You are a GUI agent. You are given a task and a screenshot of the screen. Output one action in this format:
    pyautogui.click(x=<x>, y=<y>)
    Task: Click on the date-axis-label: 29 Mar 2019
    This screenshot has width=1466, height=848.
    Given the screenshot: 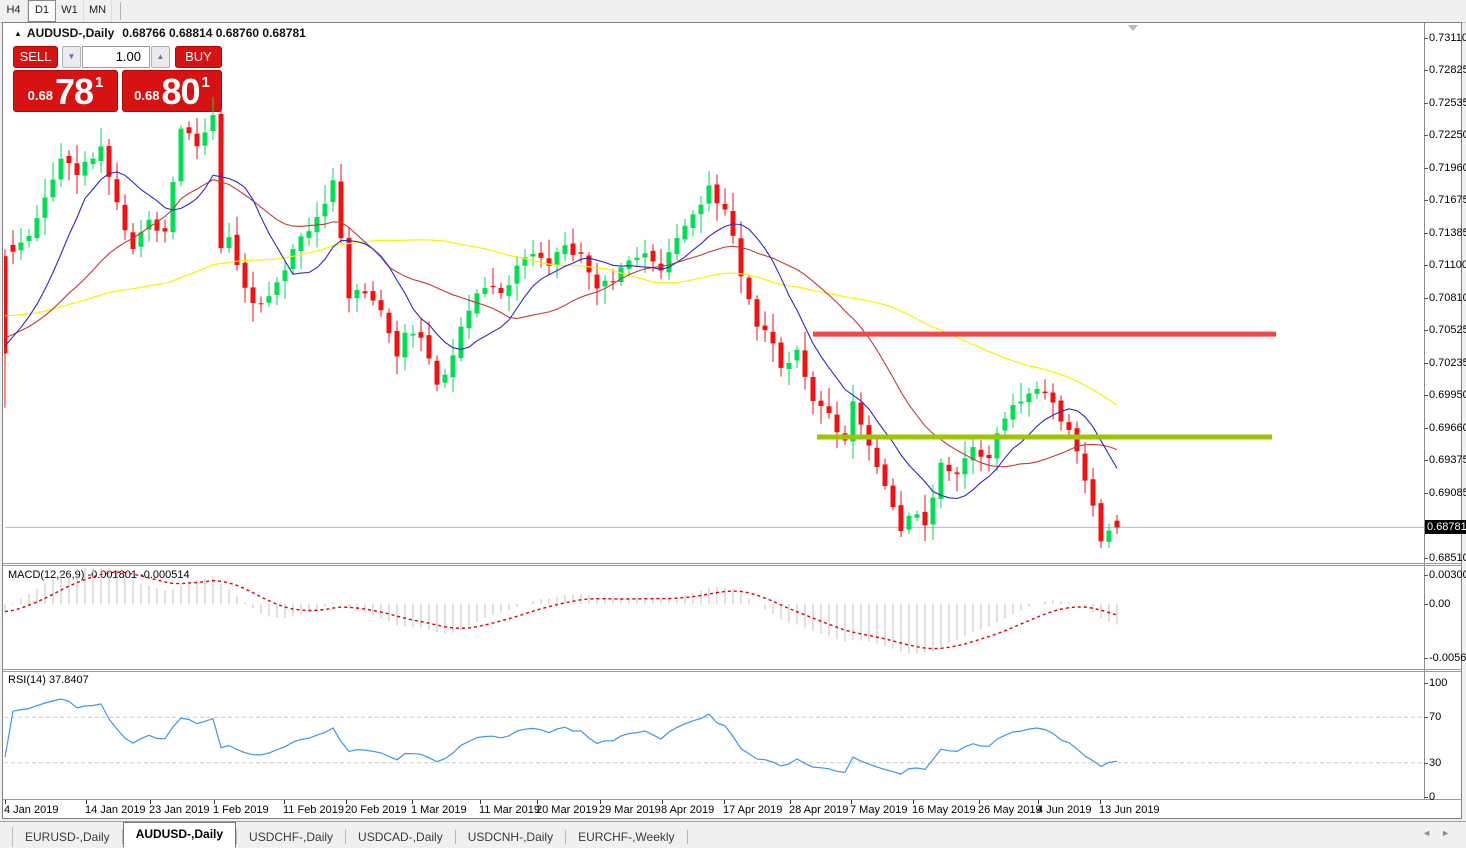 What is the action you would take?
    pyautogui.click(x=630, y=810)
    